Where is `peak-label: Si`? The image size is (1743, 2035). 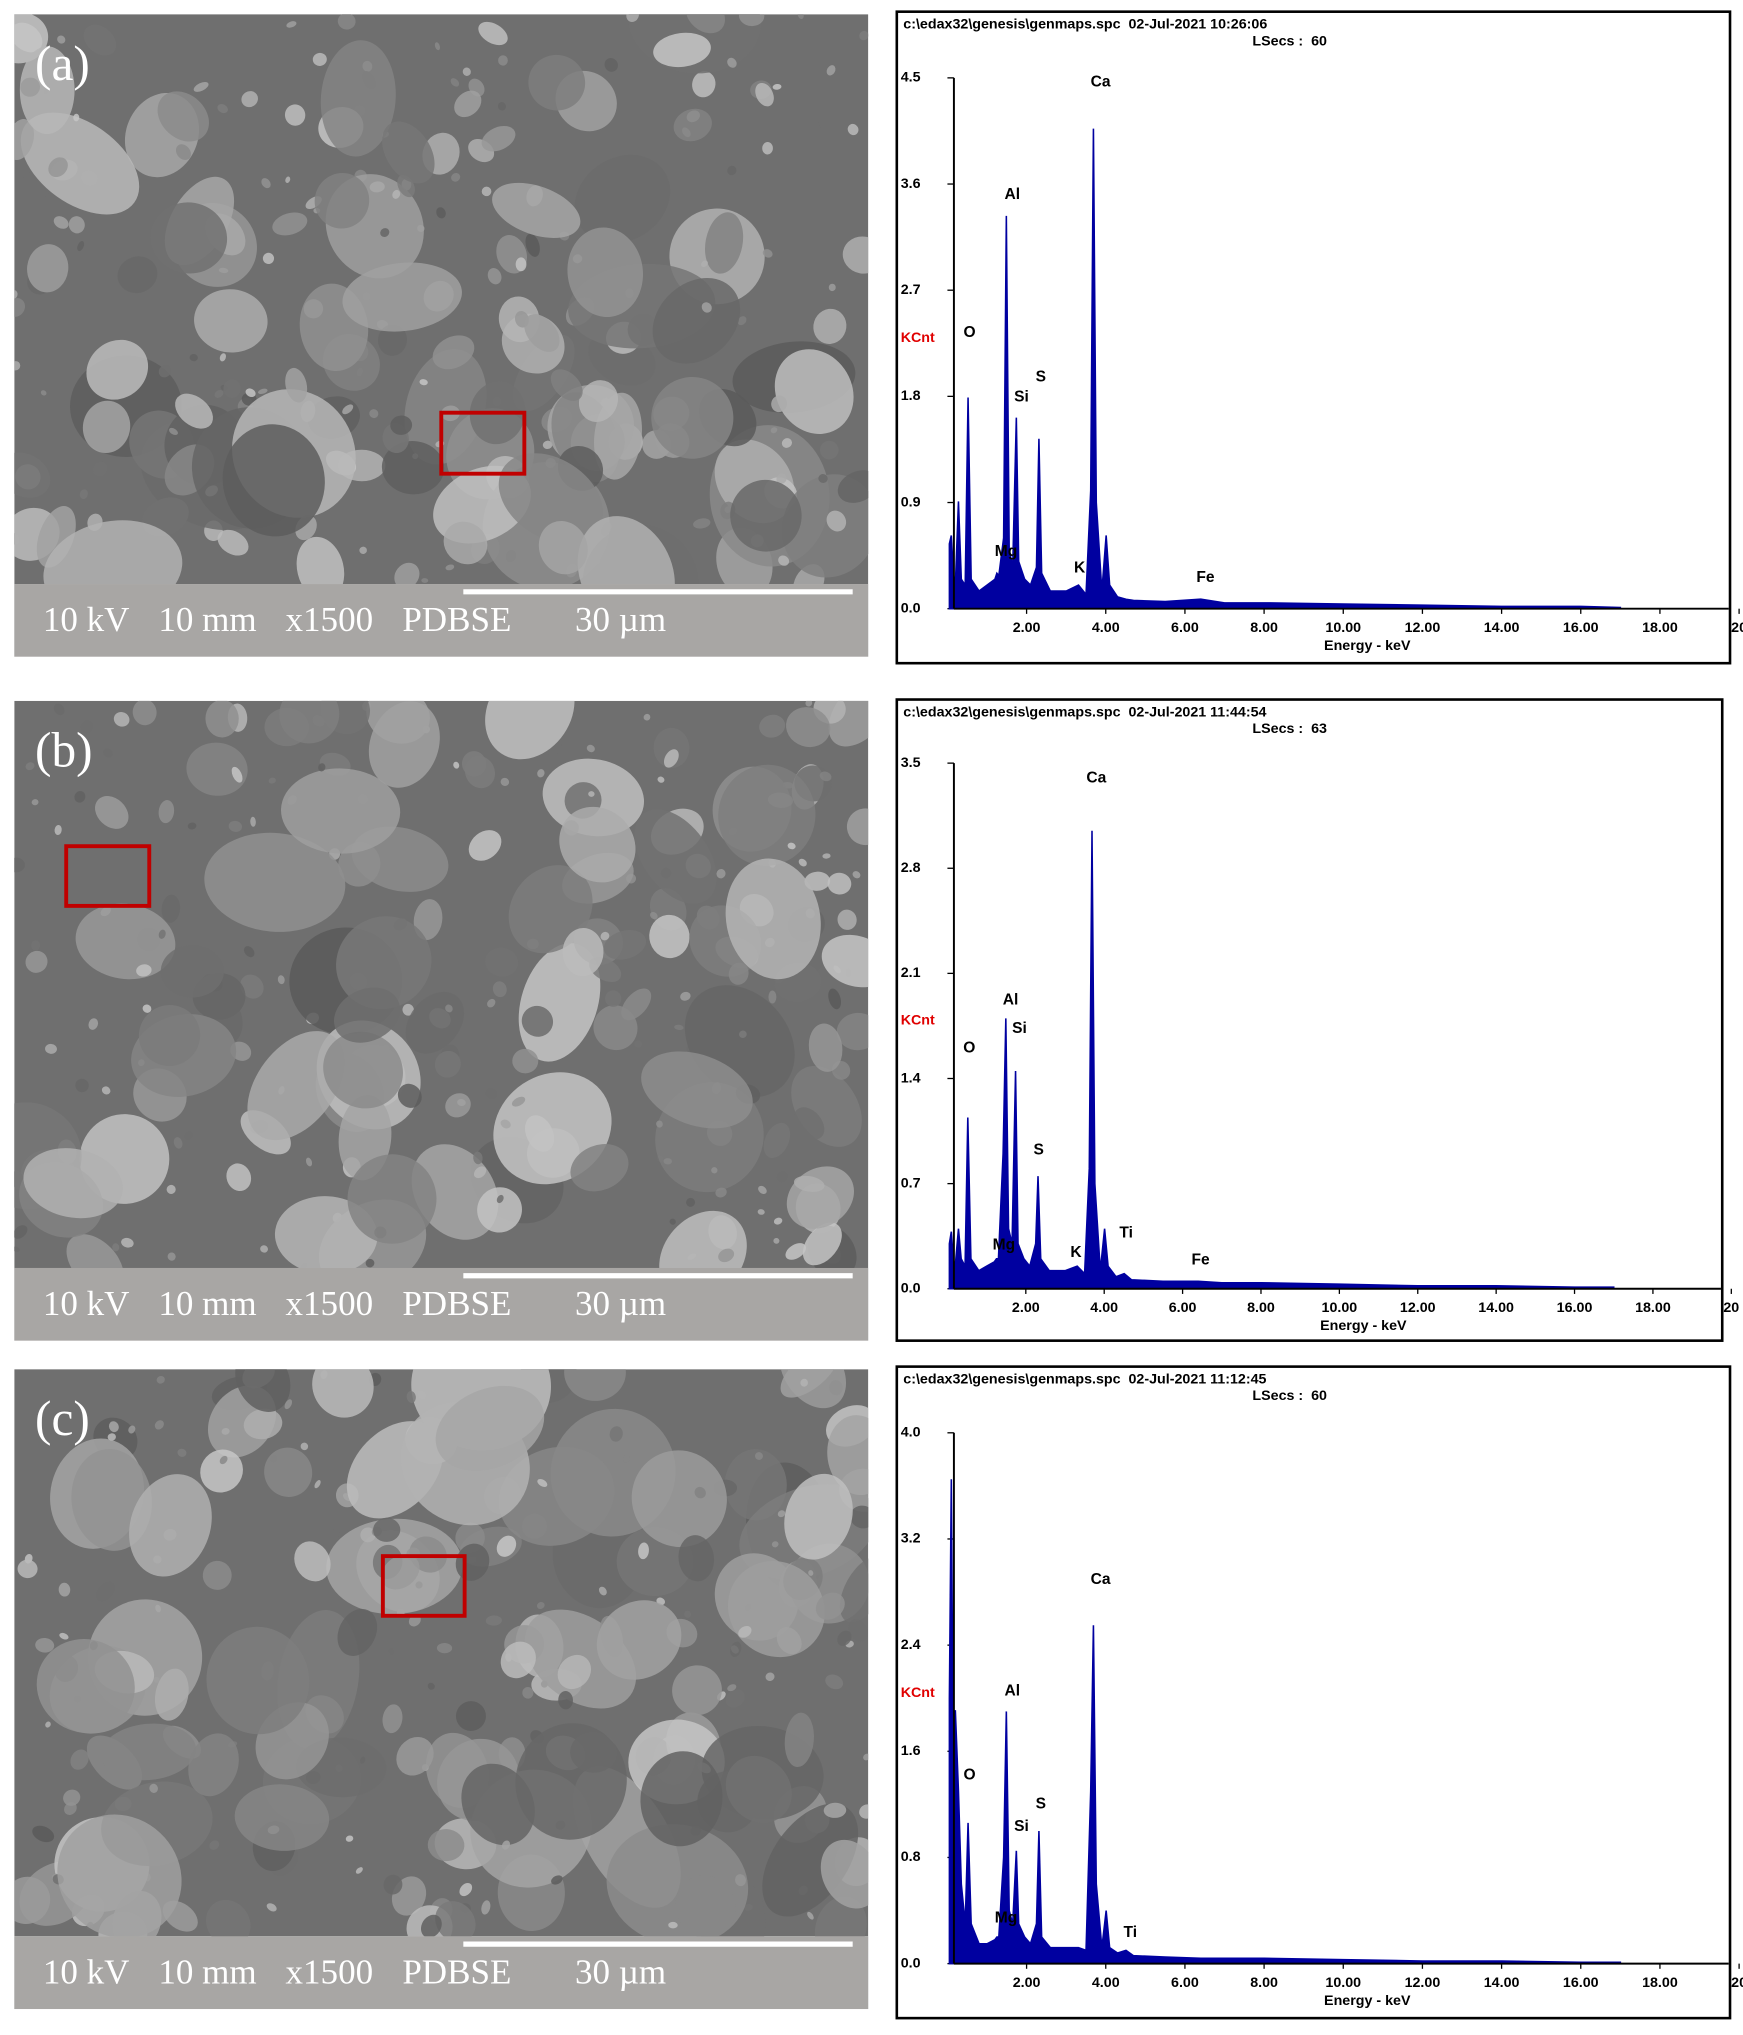
peak-label: Si is located at coordinates (1021, 1826).